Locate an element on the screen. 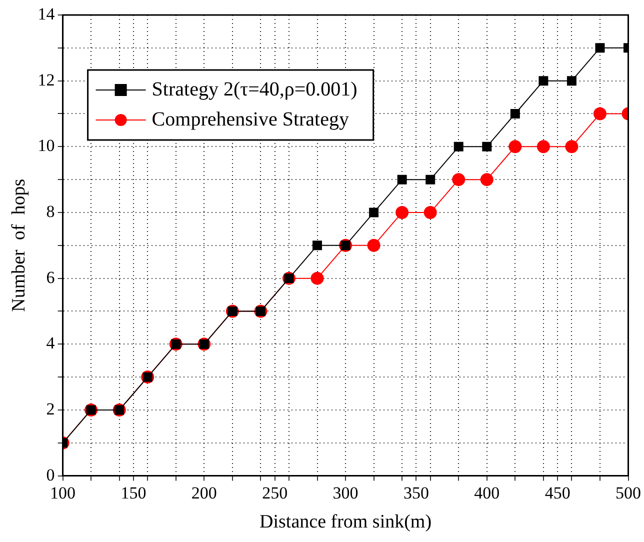 The height and width of the screenshot is (542, 644). y-tick-label: 6 is located at coordinates (50, 277).